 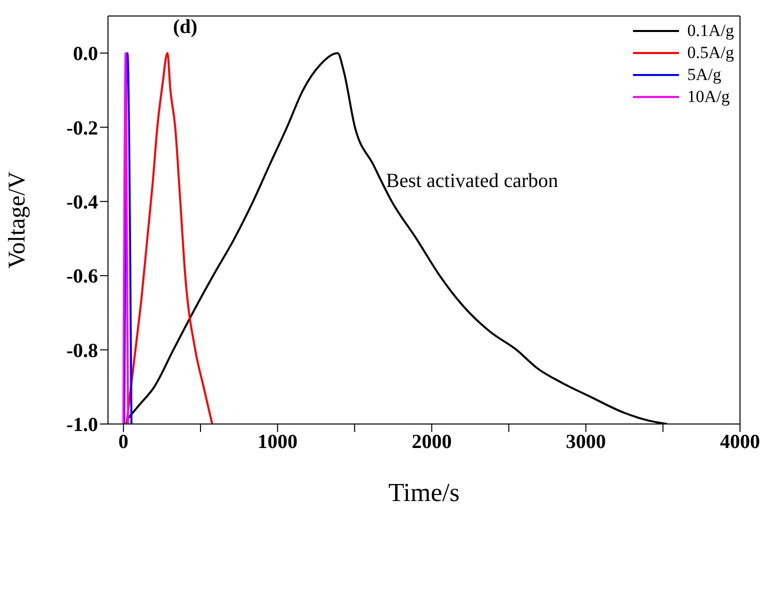 I want to click on x-tick-label: 0, so click(x=123, y=442).